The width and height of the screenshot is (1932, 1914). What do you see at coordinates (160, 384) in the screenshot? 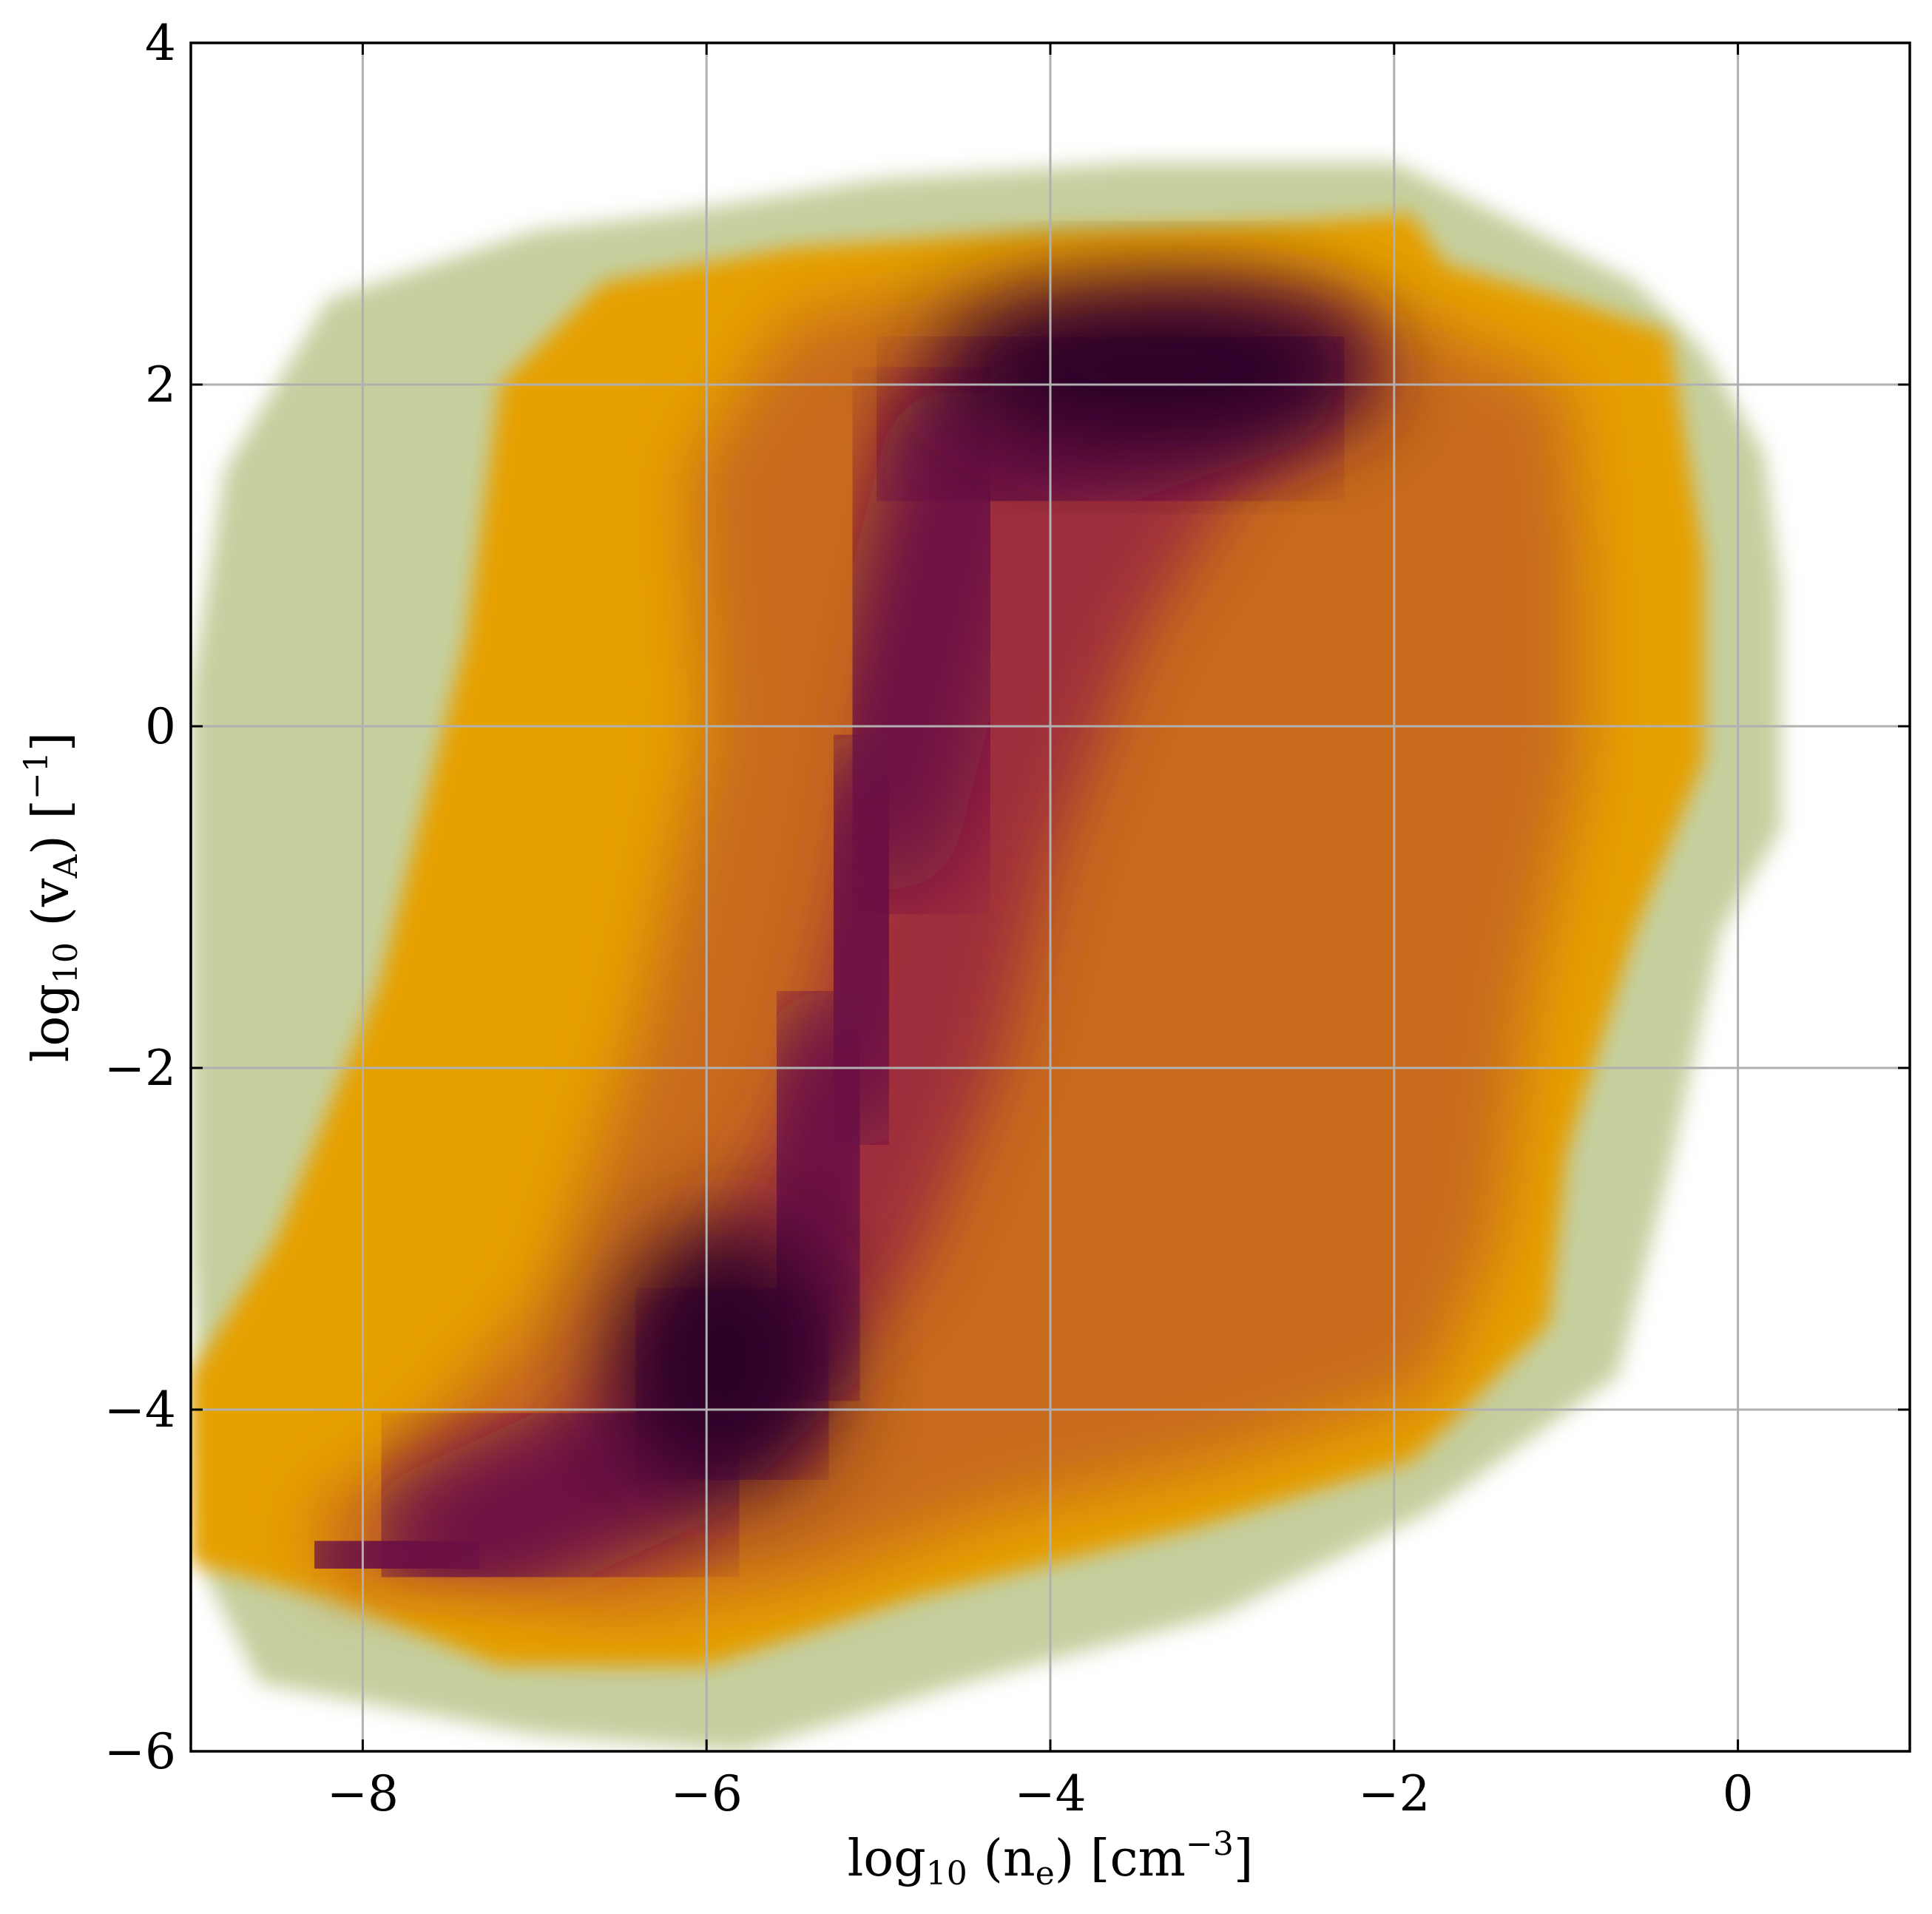
I see `y-tick-label: 2` at bounding box center [160, 384].